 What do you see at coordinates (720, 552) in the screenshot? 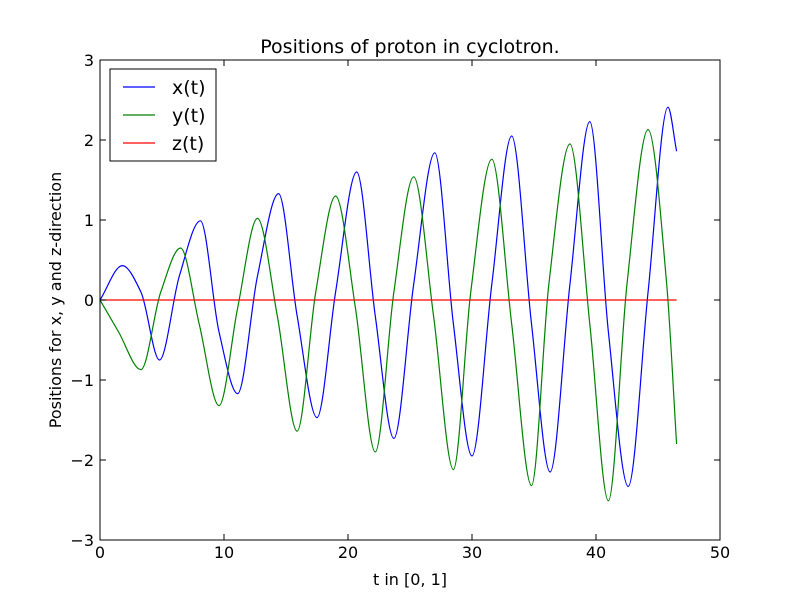
I see `x-tick-label: 50` at bounding box center [720, 552].